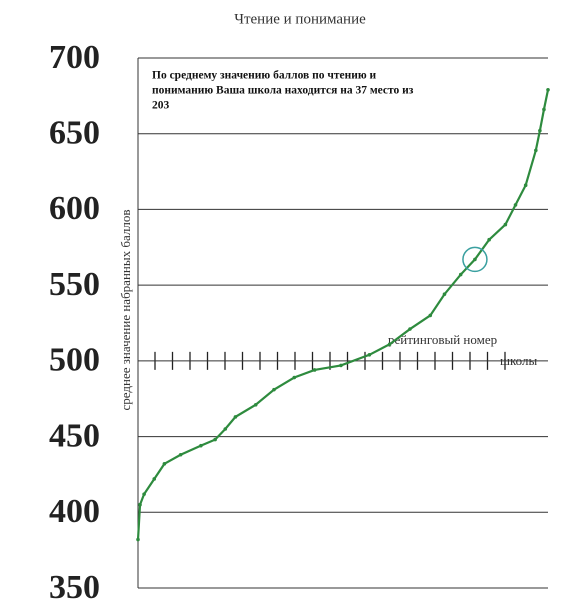 This screenshot has height=605, width=570. I want to click on y-tick-label: 650, so click(74, 133).